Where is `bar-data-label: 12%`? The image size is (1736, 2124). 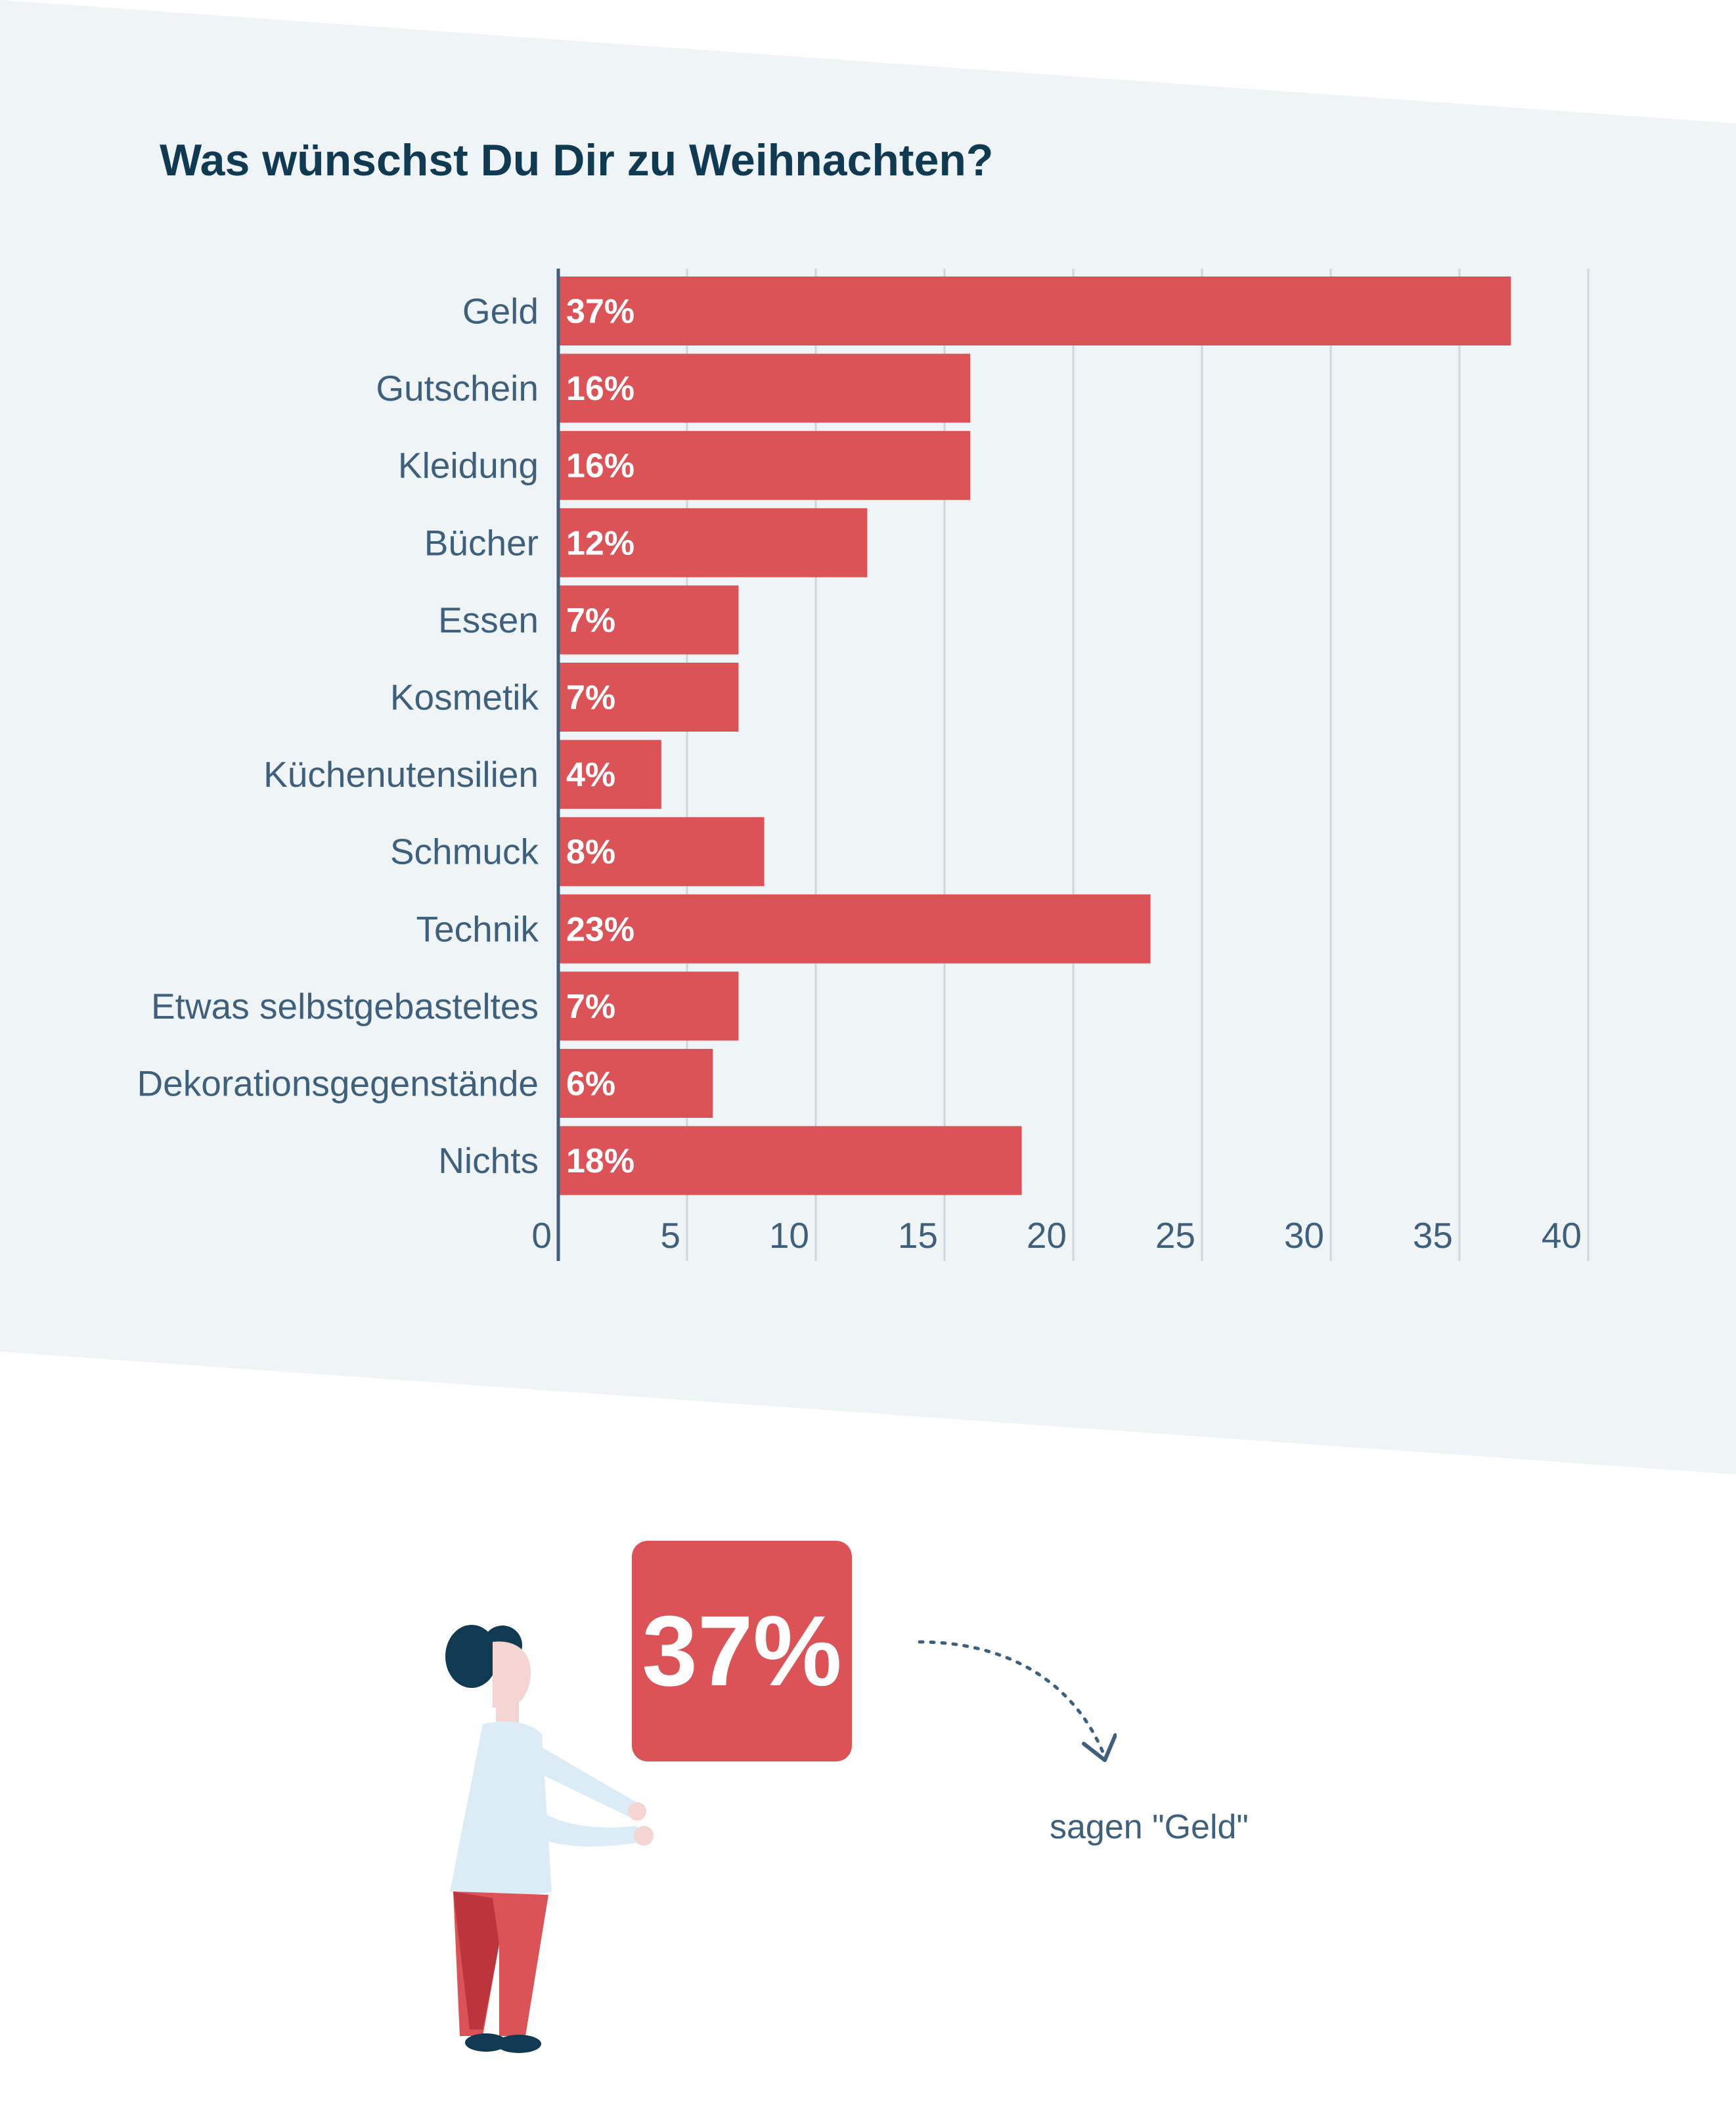
bar-data-label: 12% is located at coordinates (600, 543).